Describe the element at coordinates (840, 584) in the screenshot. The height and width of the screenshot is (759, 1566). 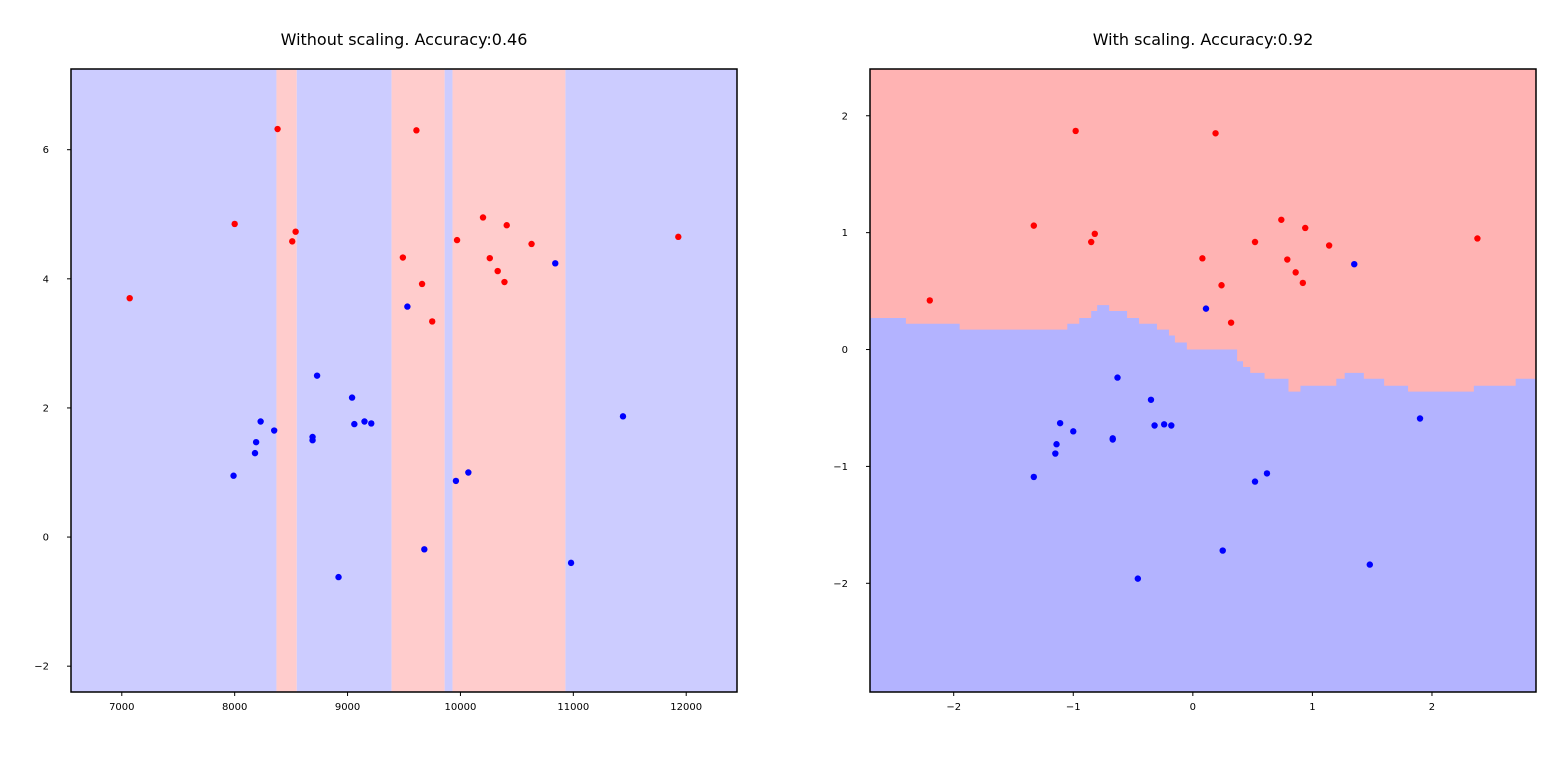
I see `right-ytick-label-0: −2` at that location.